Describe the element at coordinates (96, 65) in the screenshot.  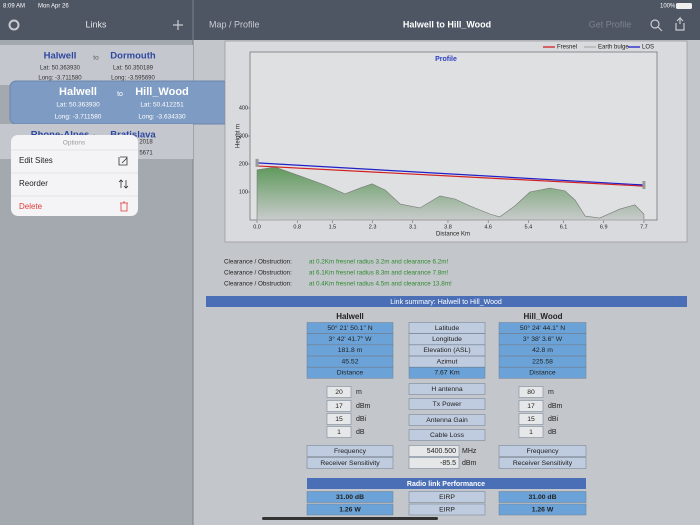
I see `link-item` at that location.